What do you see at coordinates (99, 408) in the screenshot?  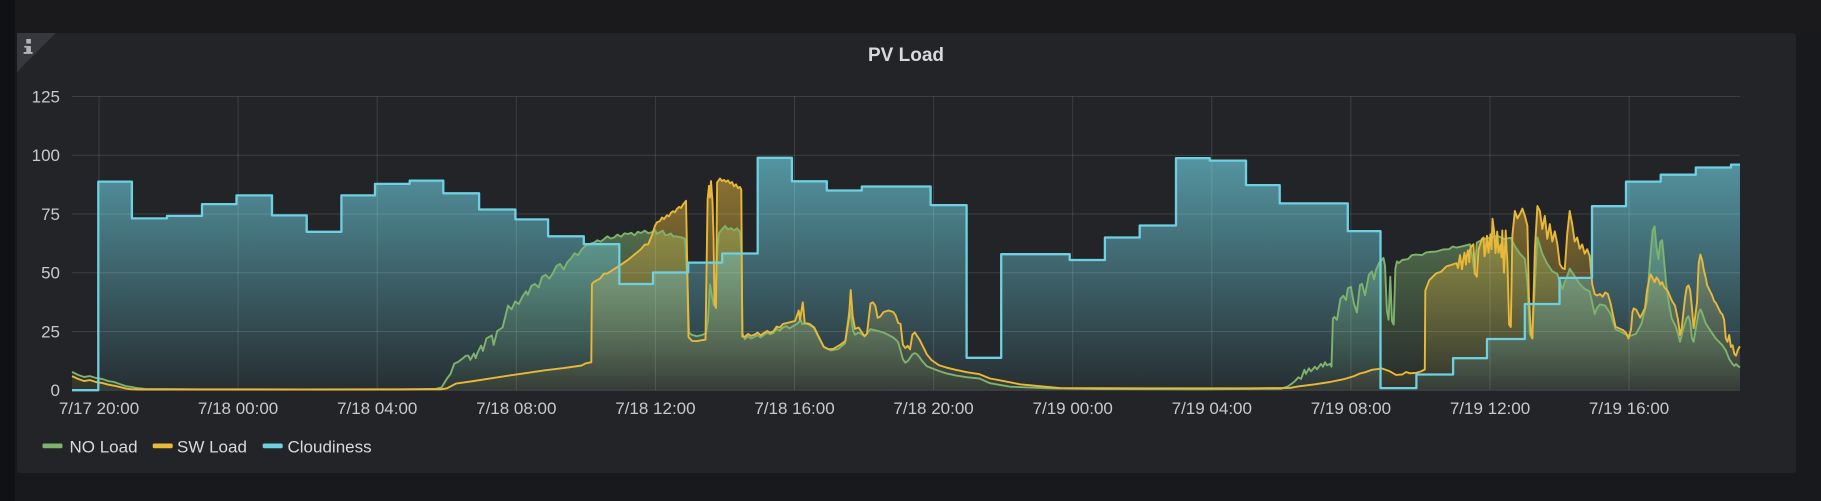 I see `svg-text: 7/17 20:00` at bounding box center [99, 408].